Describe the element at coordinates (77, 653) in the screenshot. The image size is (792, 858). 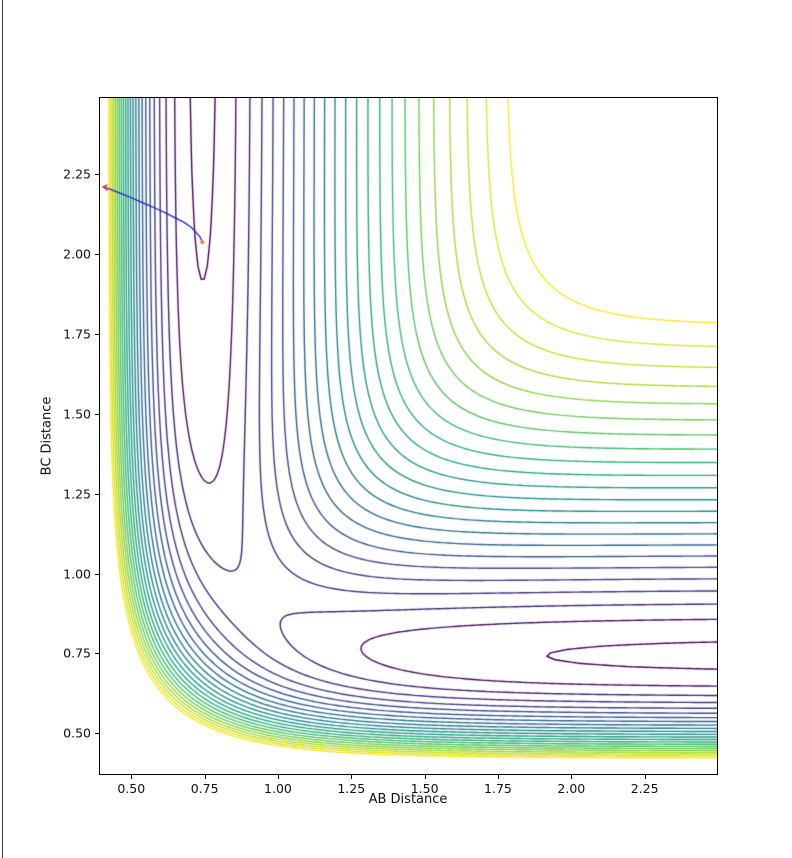
I see `y-tick-label: 0.75` at that location.